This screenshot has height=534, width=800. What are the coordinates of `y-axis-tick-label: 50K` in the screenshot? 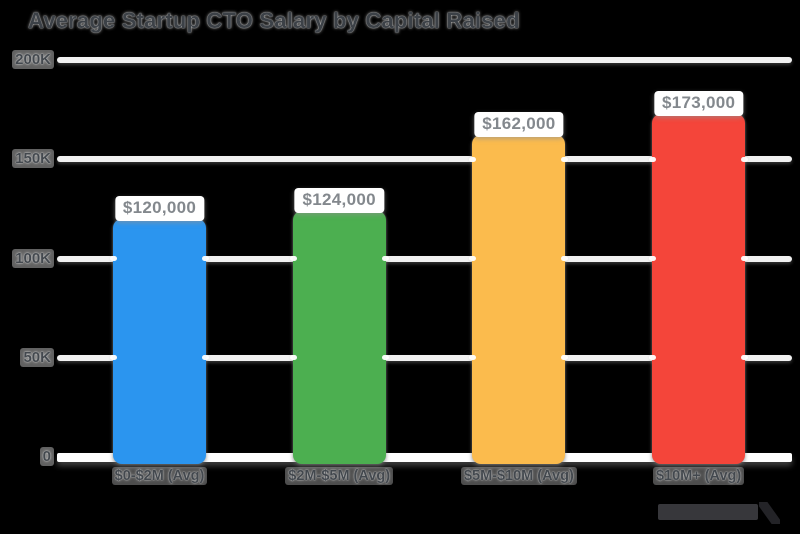 It's located at (37, 357).